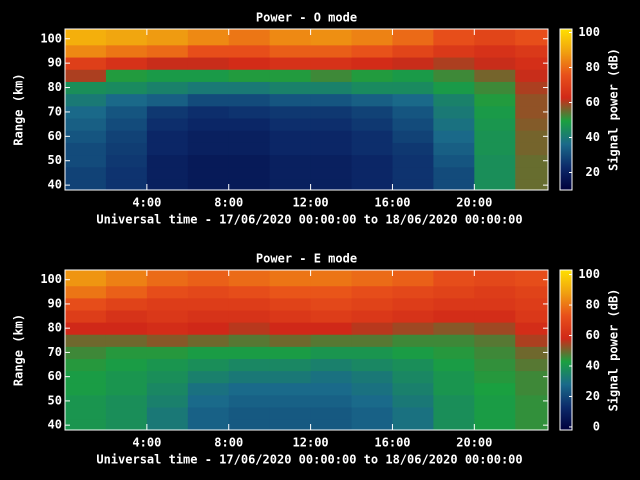  I want to click on y-tick-label: 60, so click(55, 376).